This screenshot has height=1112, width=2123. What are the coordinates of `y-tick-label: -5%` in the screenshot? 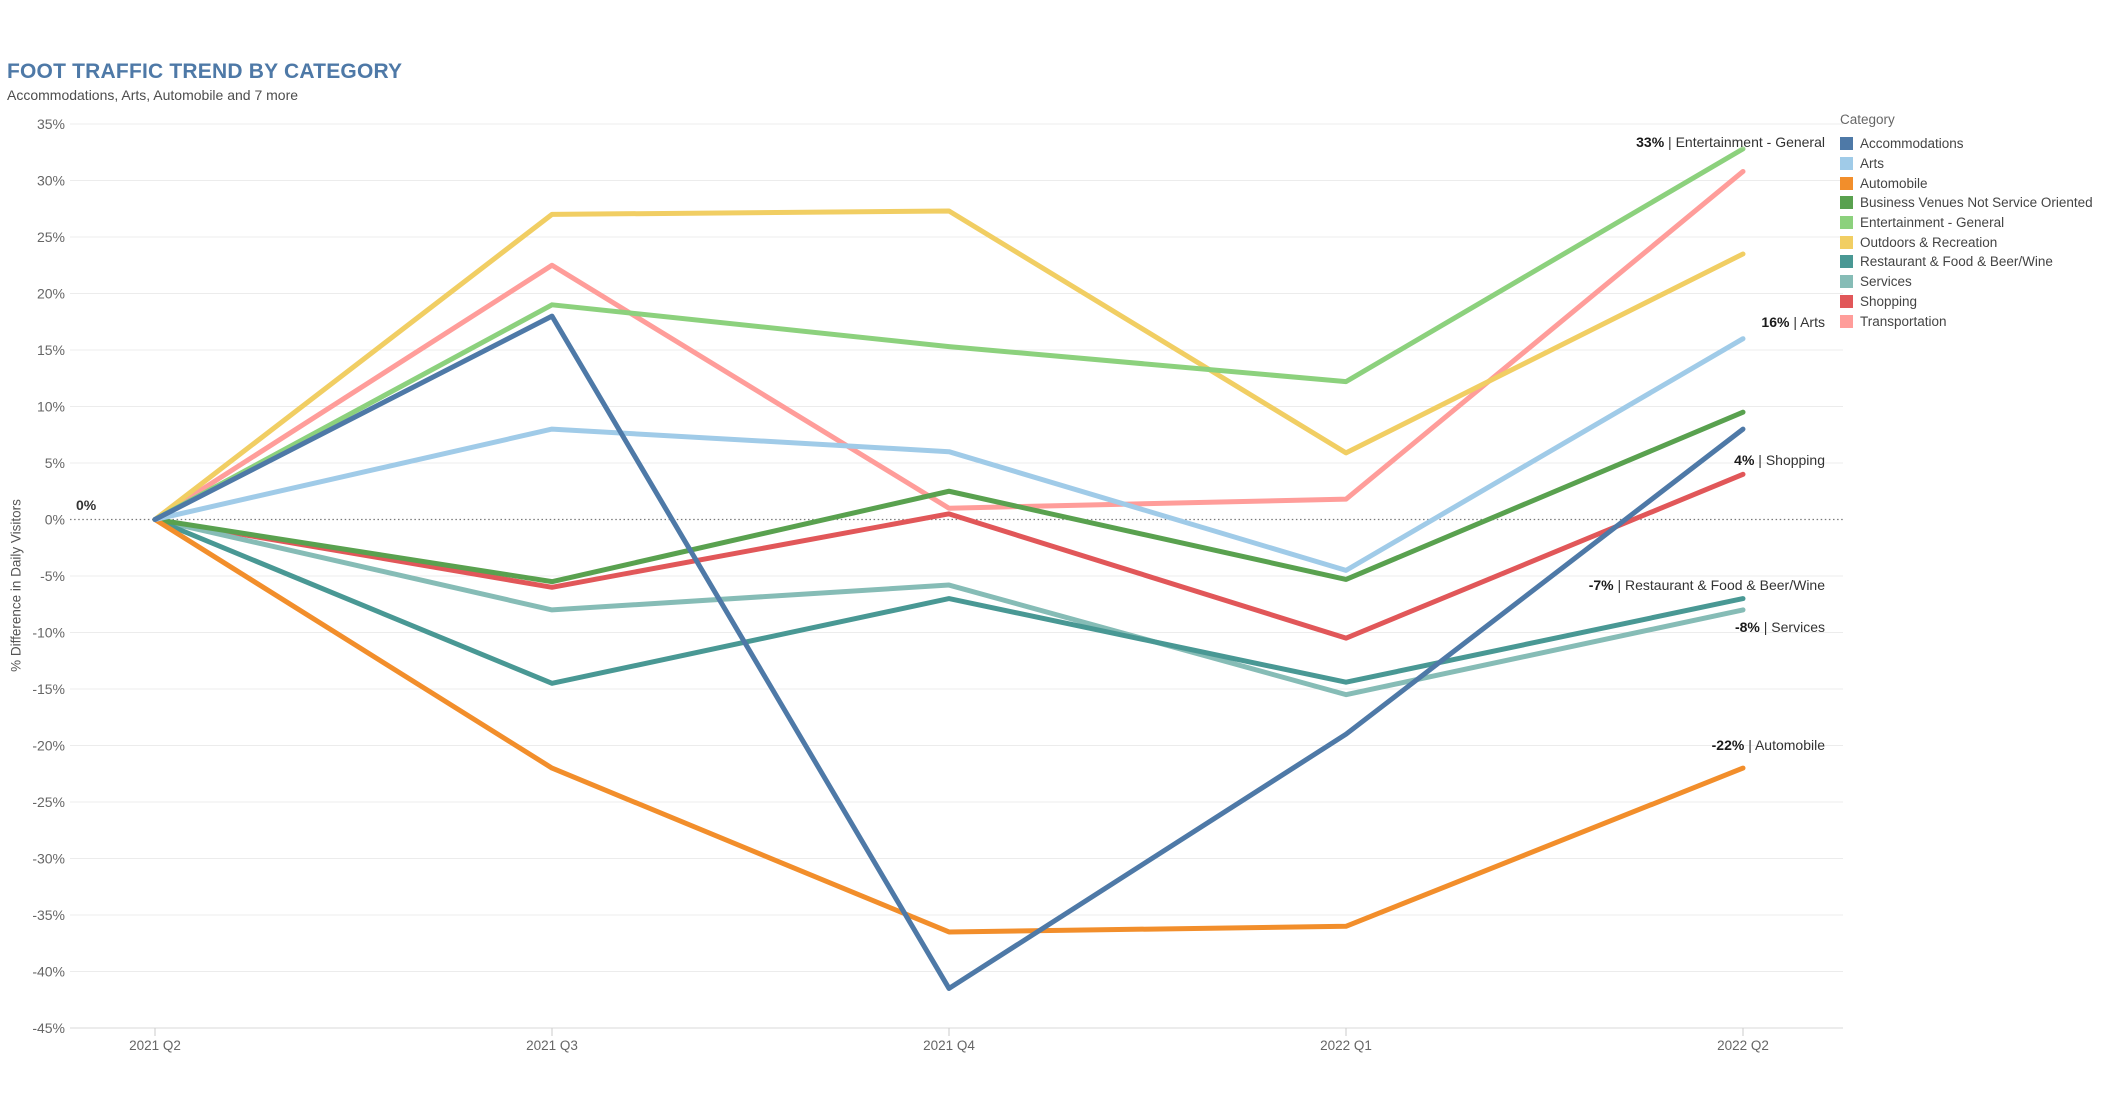 It's located at (52, 576).